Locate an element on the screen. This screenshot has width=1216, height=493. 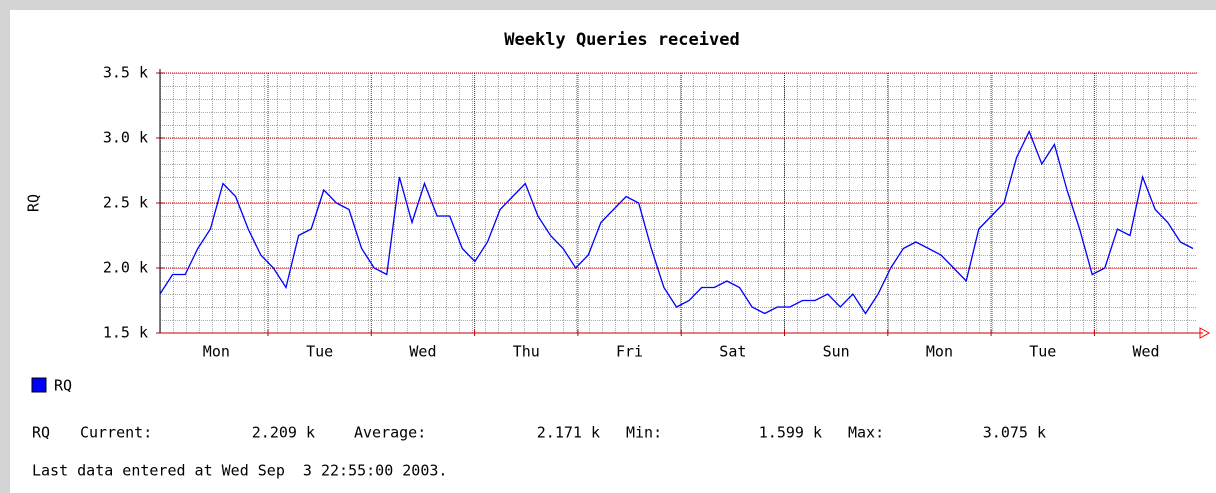
y-tick-label: 2.0 k is located at coordinates (125, 268).